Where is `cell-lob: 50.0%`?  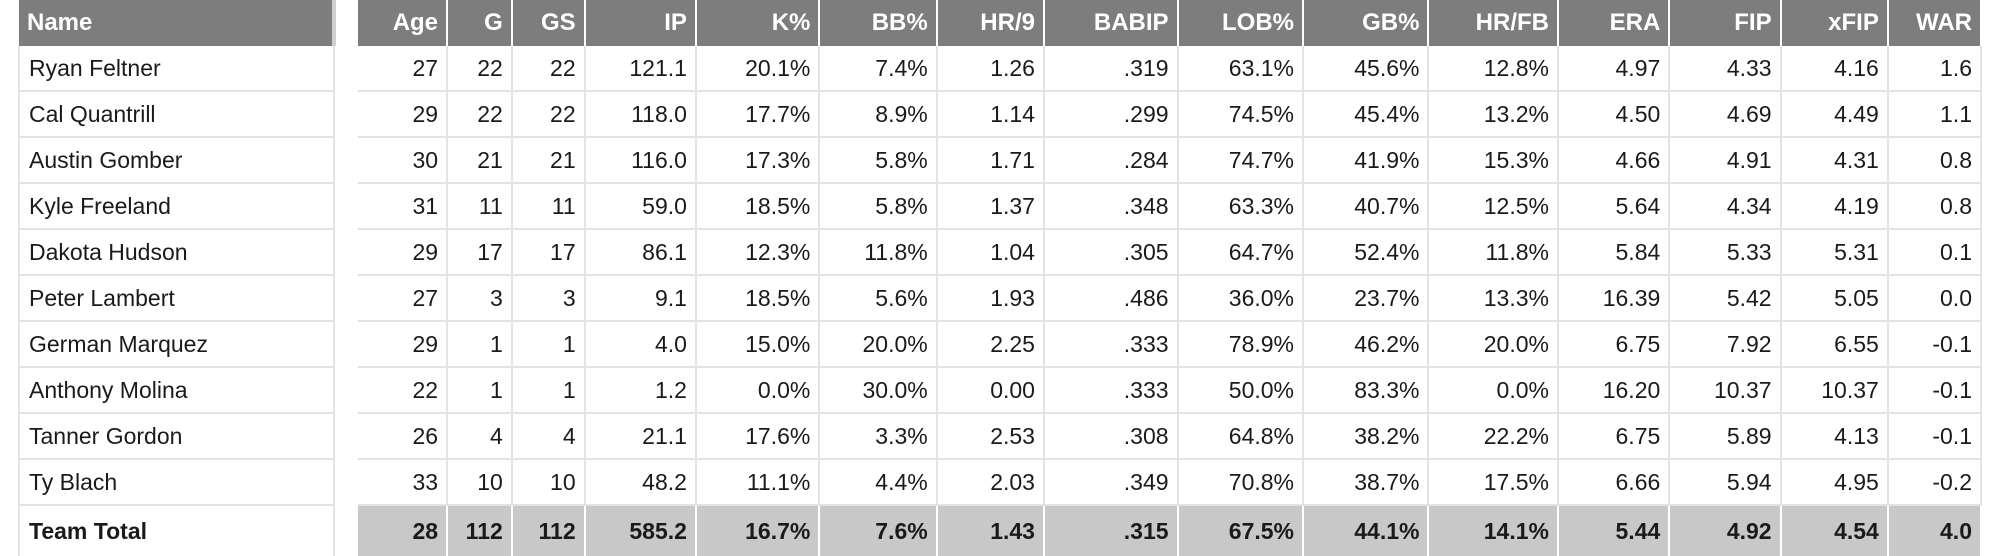
cell-lob: 50.0% is located at coordinates (1241, 390).